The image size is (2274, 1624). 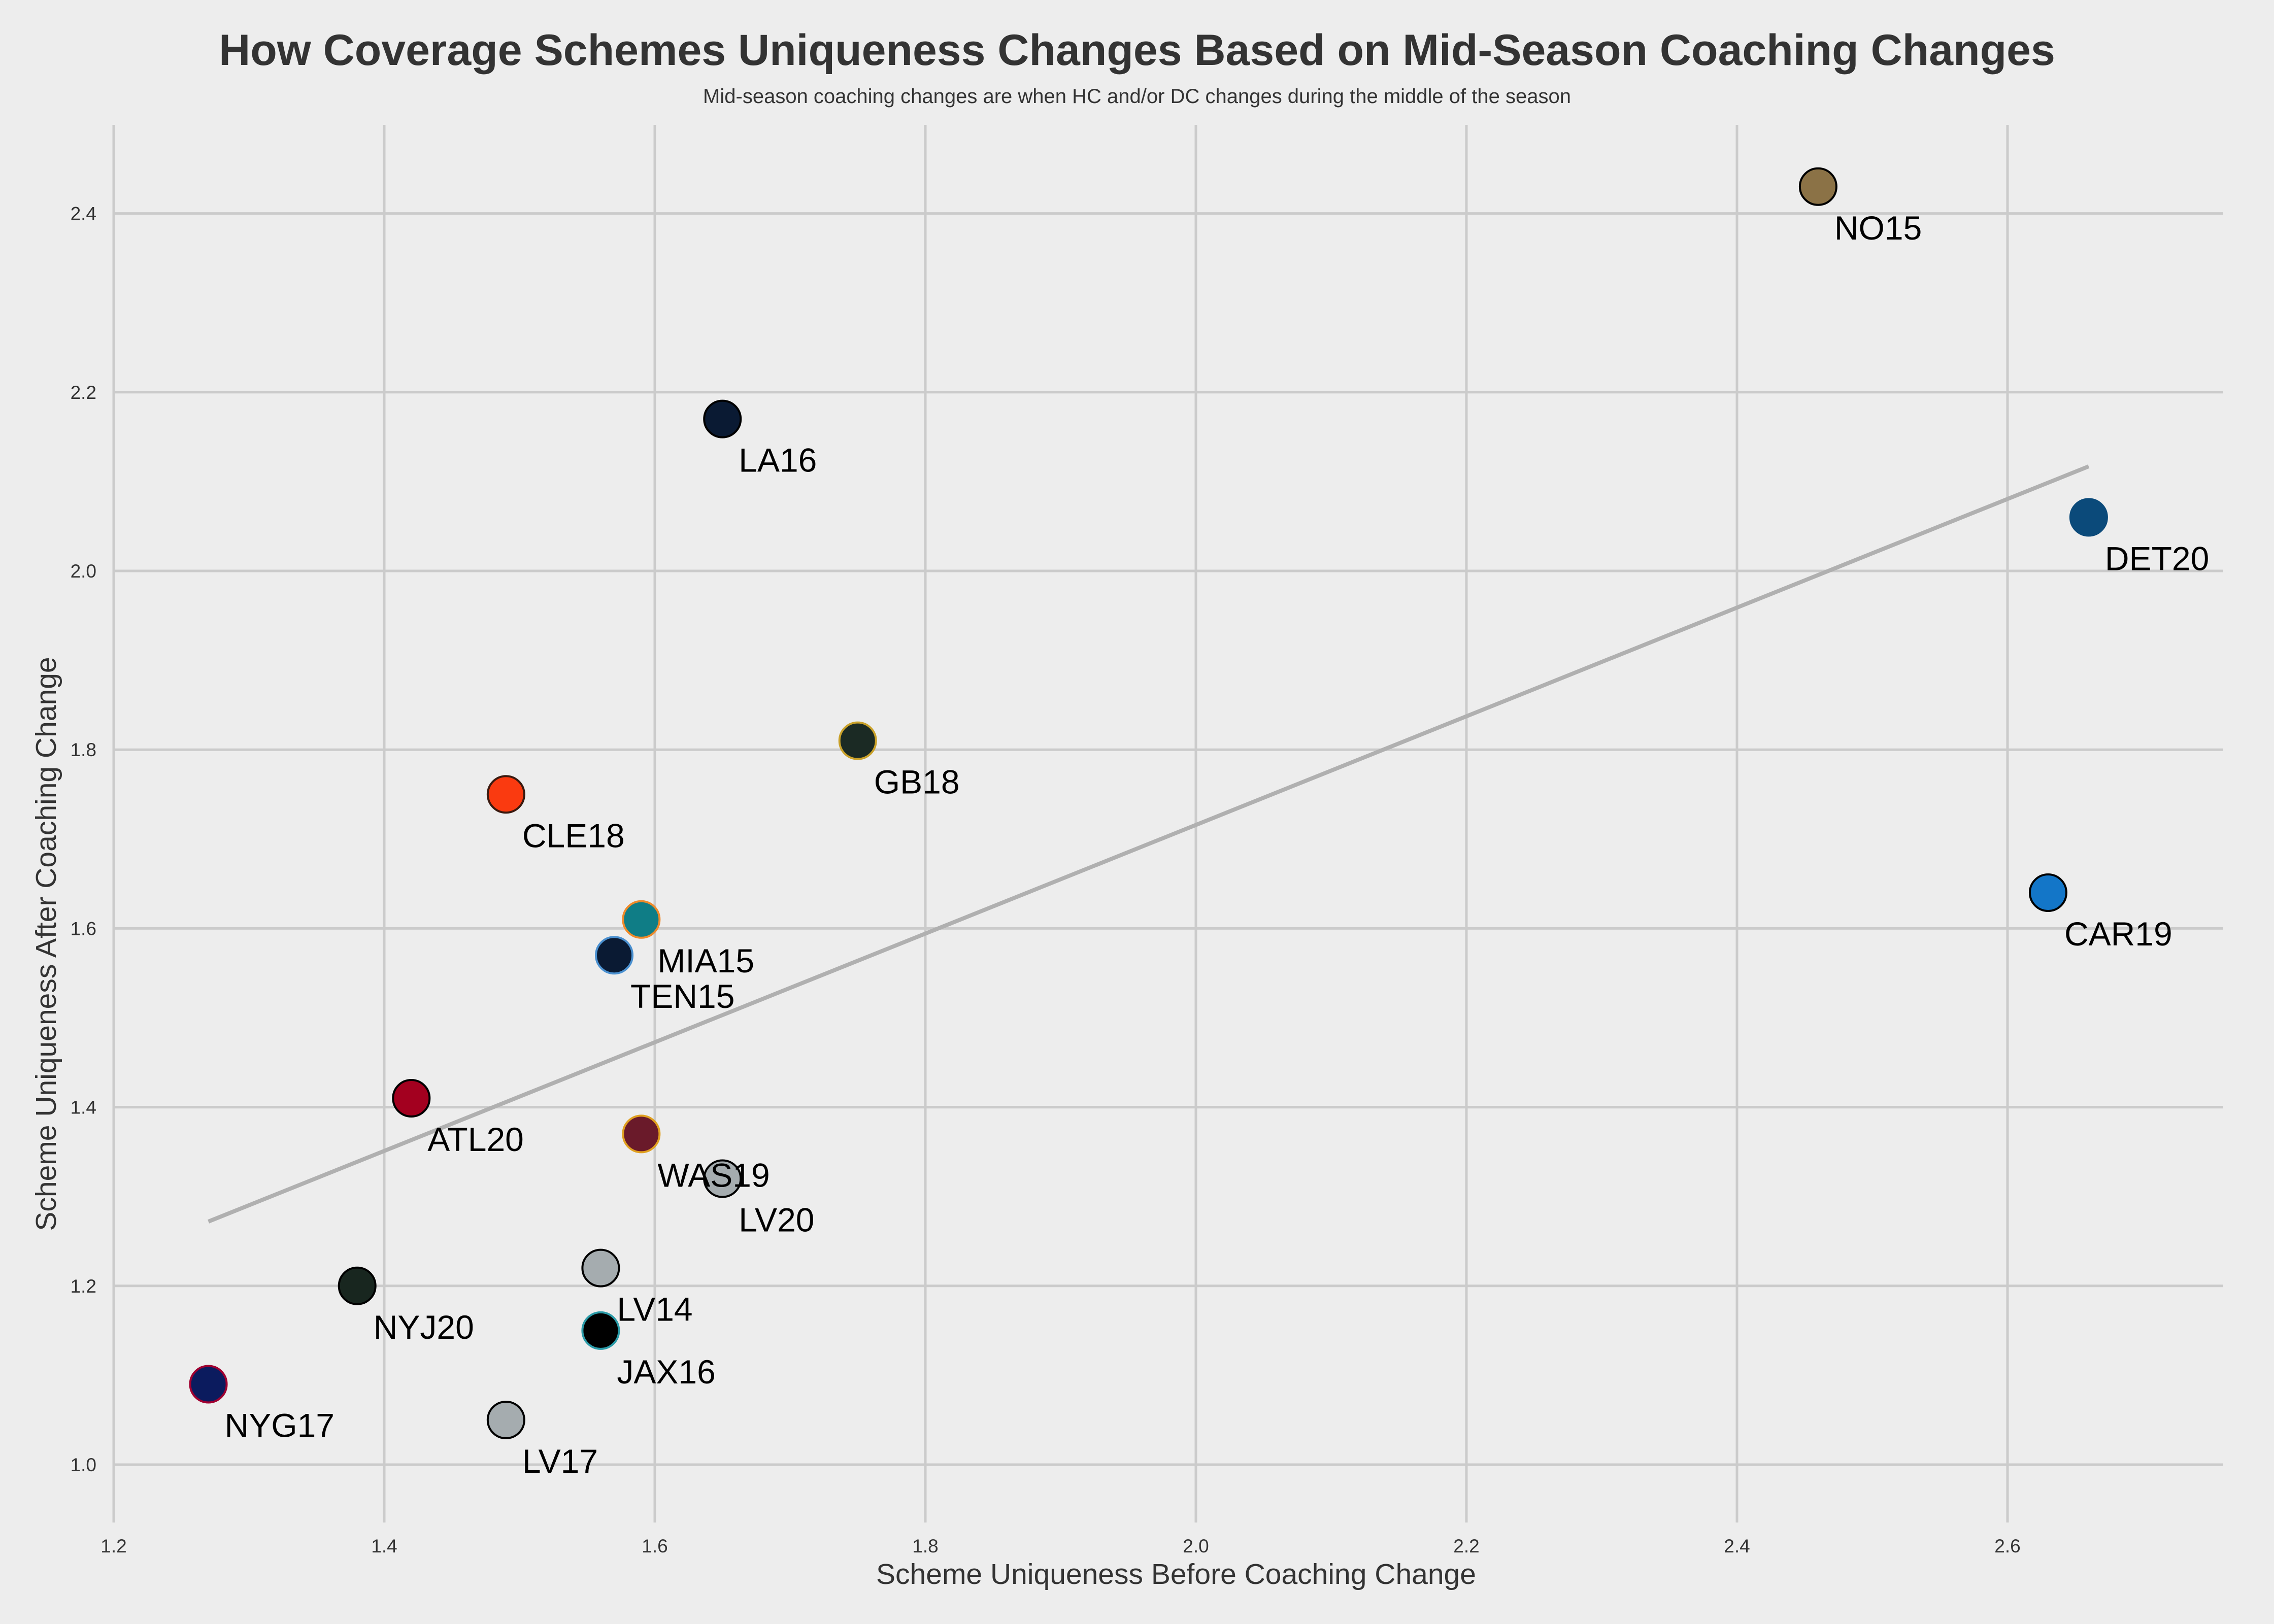 I want to click on point-cle18, so click(x=505, y=794).